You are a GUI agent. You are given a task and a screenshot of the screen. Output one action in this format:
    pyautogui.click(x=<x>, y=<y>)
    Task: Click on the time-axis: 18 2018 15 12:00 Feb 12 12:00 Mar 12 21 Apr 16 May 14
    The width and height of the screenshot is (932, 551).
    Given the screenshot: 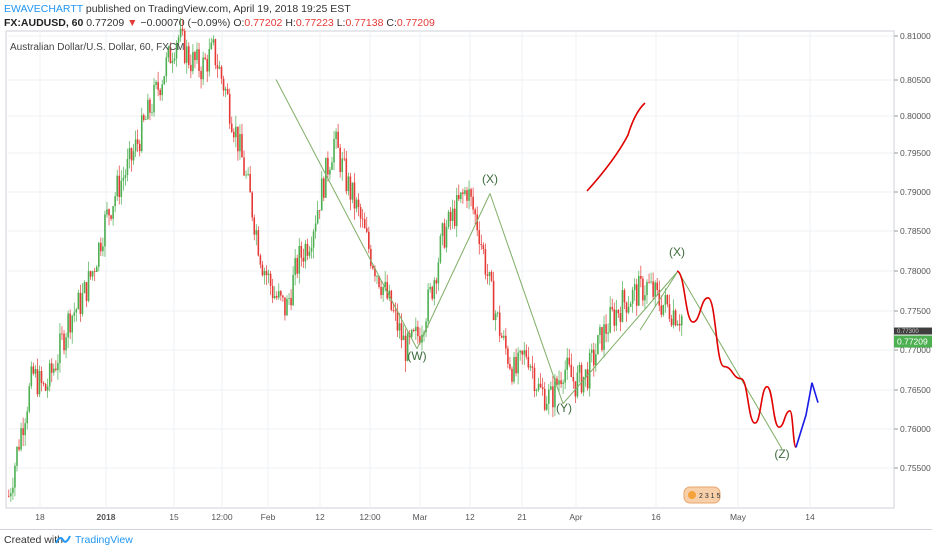 What is the action you would take?
    pyautogui.click(x=425, y=517)
    